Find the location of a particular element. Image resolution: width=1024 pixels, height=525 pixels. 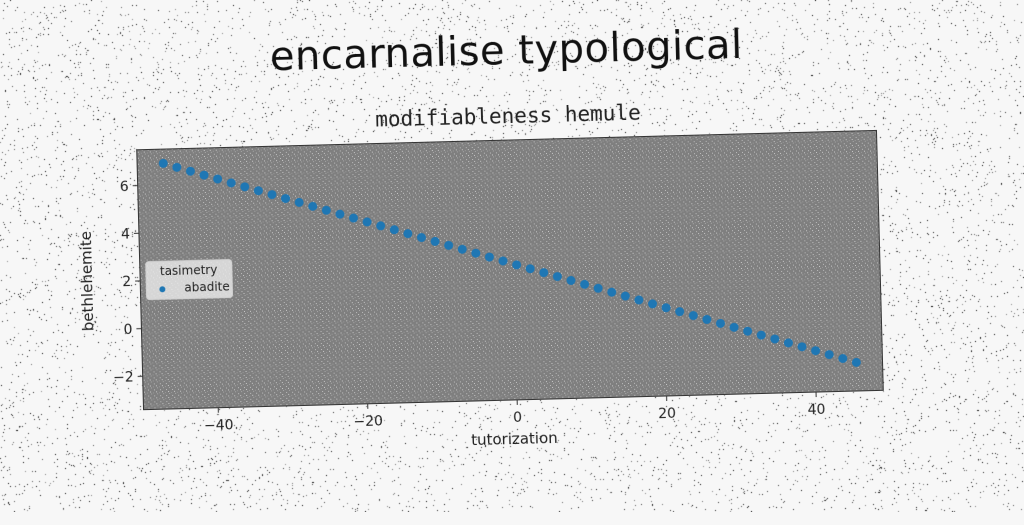

x-tick-label: −40 is located at coordinates (219, 425).